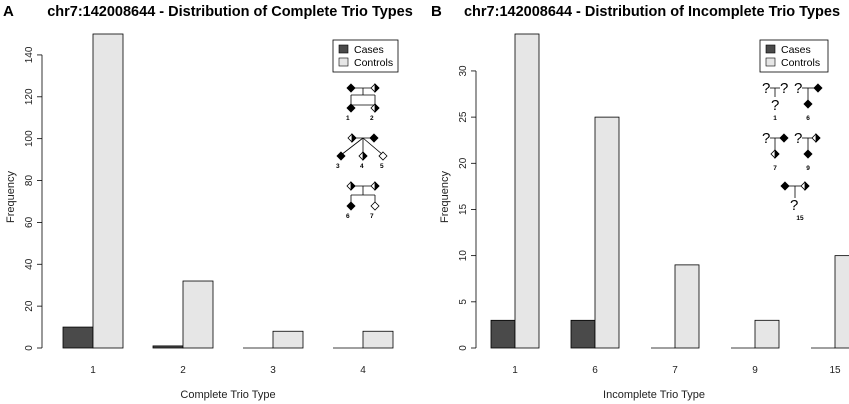 The image size is (849, 404). I want to click on y-axis-b: 0 5 10 15 20 25 30, so click(467, 208).